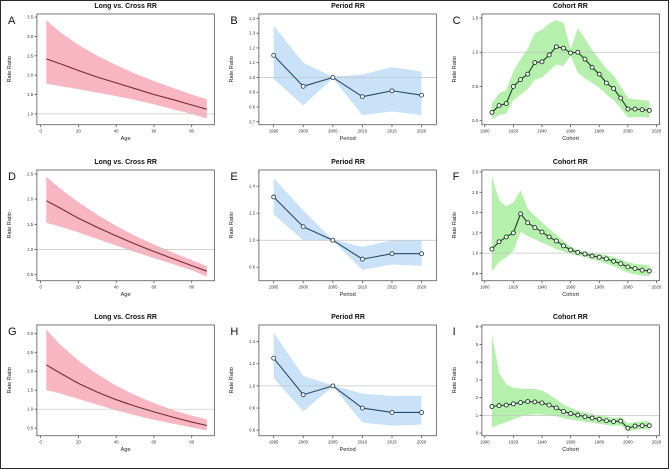  I want to click on x-tick-label: 2010, so click(363, 286).